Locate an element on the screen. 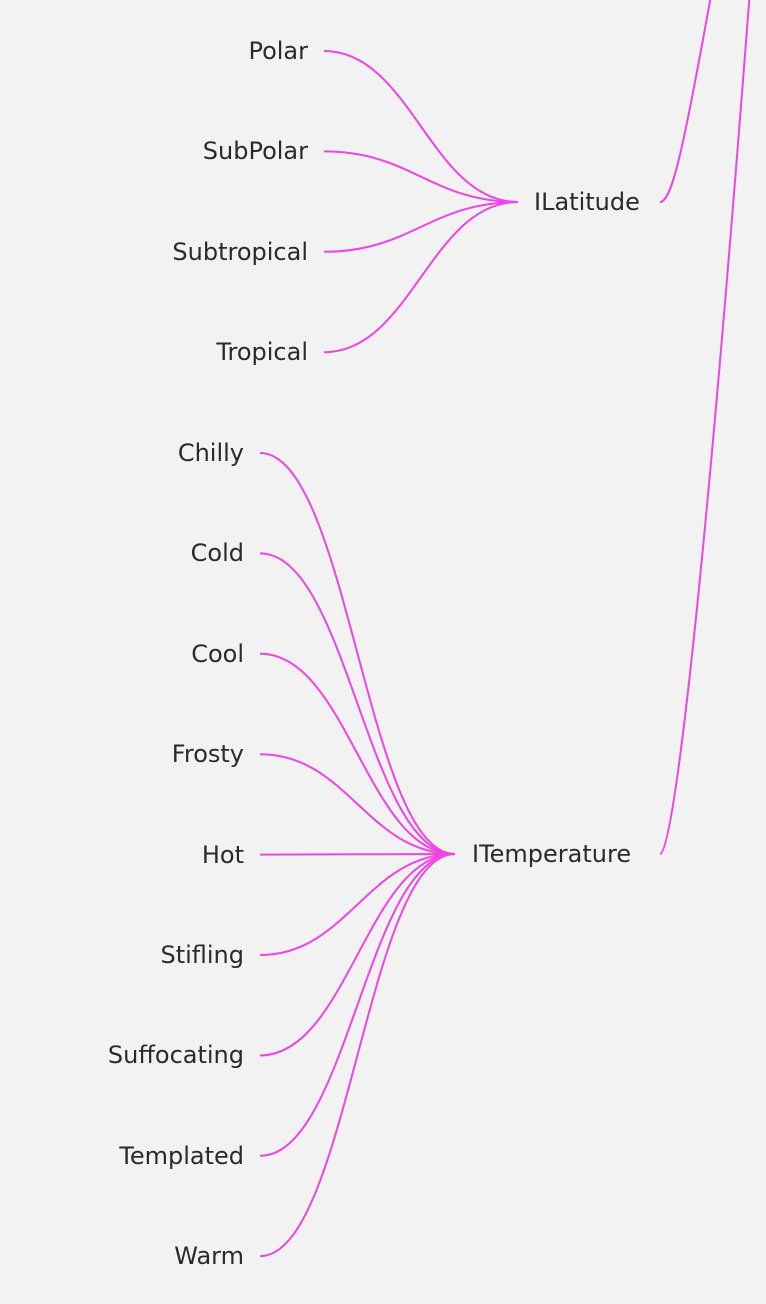 Image resolution: width=766 pixels, height=1304 pixels. leaf-node-cool: Cool is located at coordinates (217, 653).